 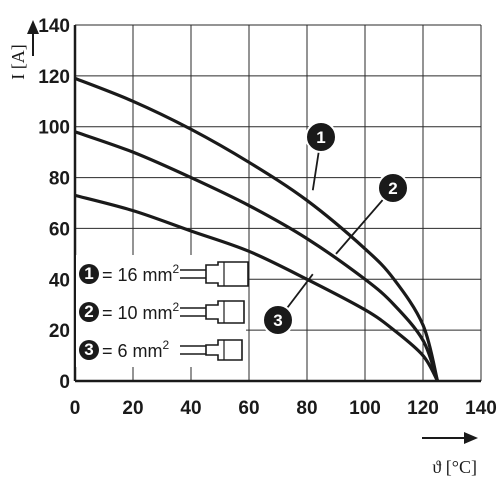 I want to click on legend-badge-number: 3, so click(x=88, y=349).